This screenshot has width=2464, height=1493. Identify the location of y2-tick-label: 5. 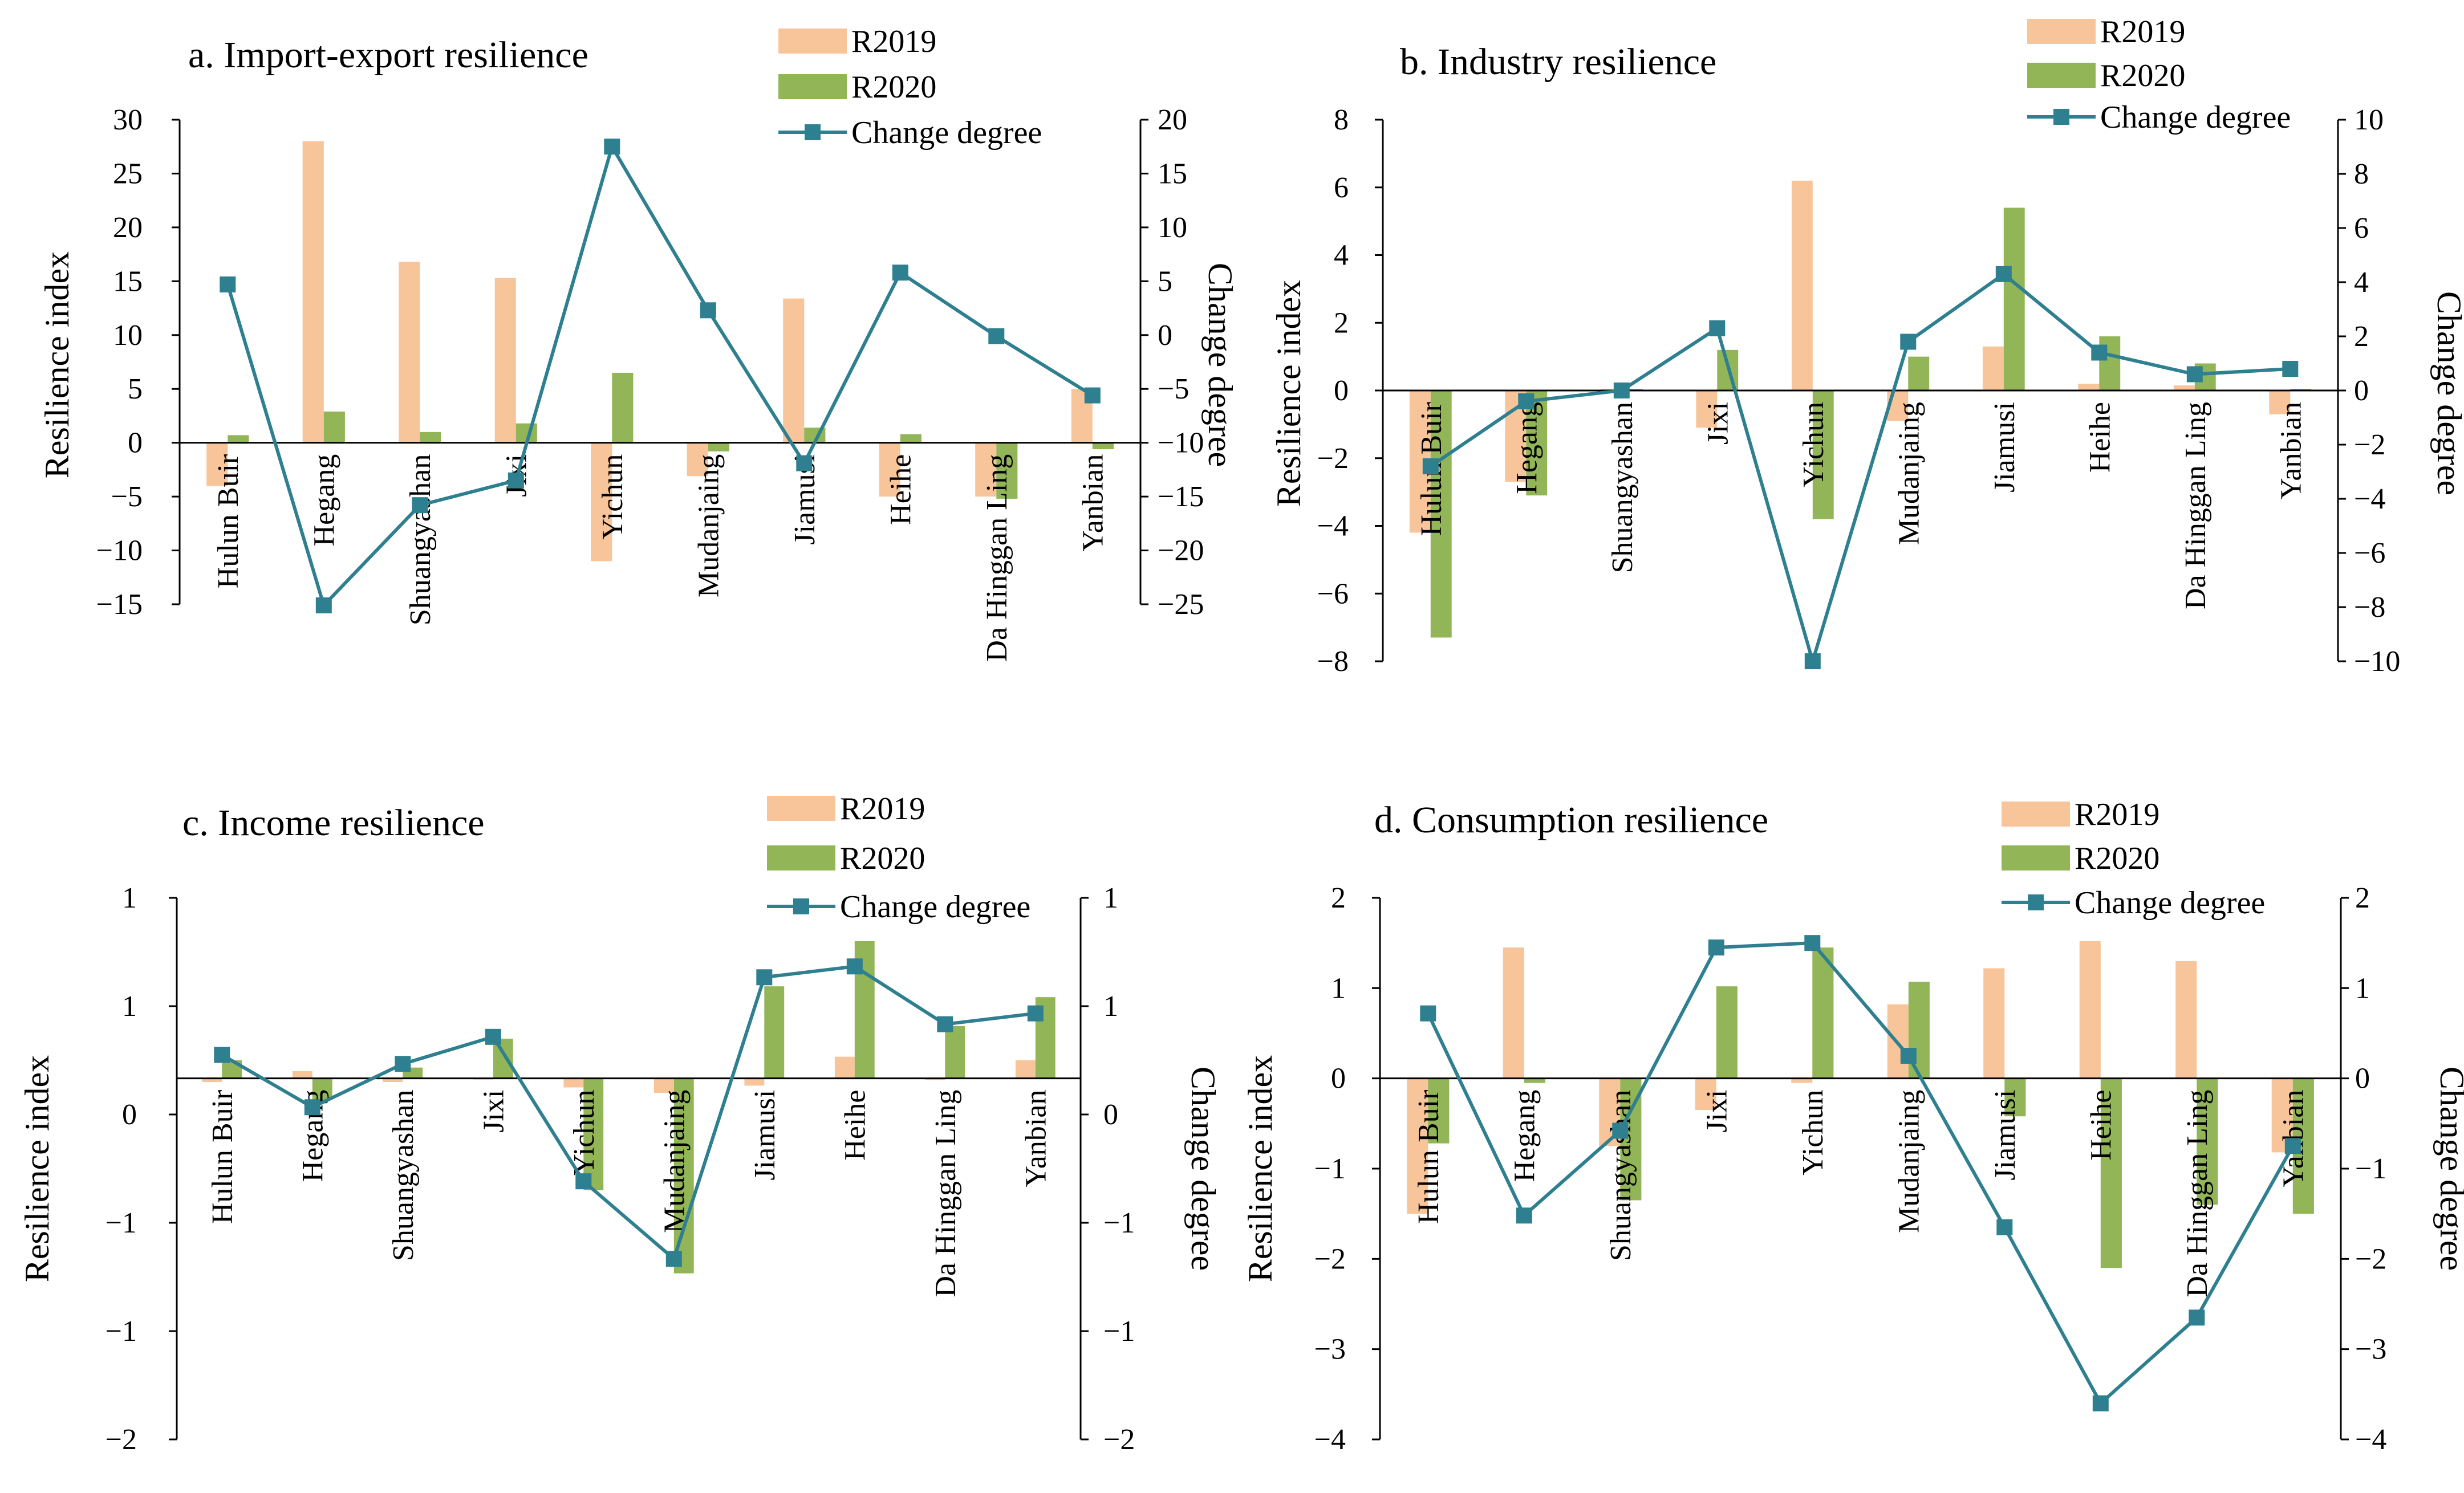
(1165, 281).